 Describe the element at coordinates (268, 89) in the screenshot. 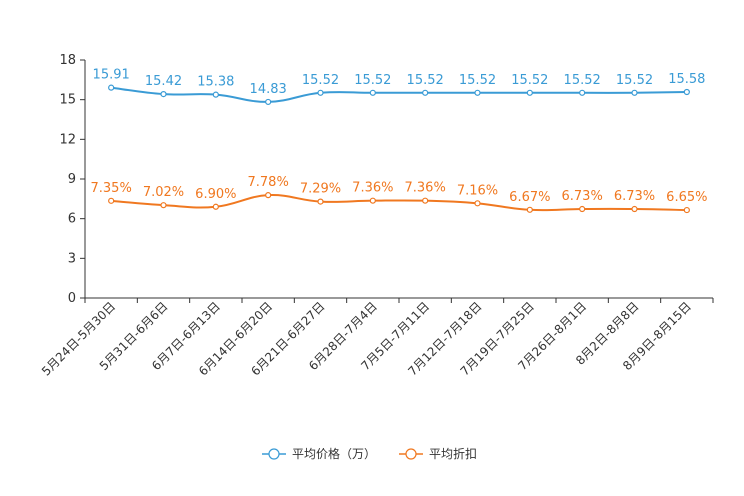

I see `data-label: 14.83` at that location.